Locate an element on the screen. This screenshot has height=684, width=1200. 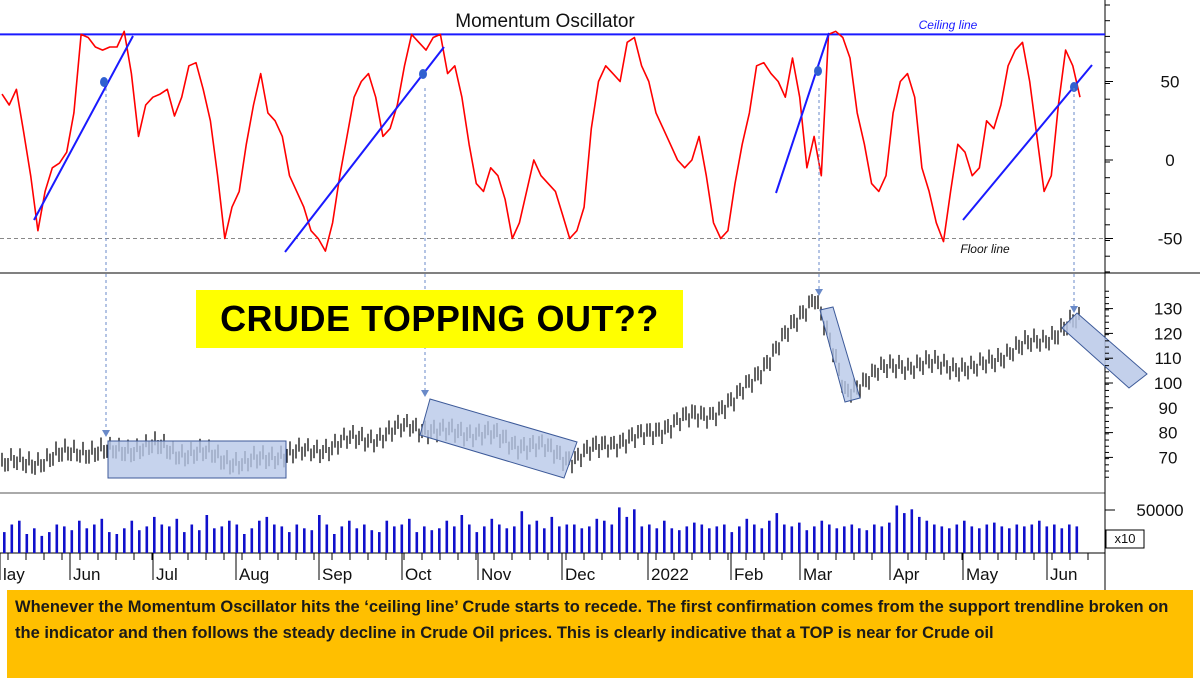
connector-arrowhead is located at coordinates (106, 433).